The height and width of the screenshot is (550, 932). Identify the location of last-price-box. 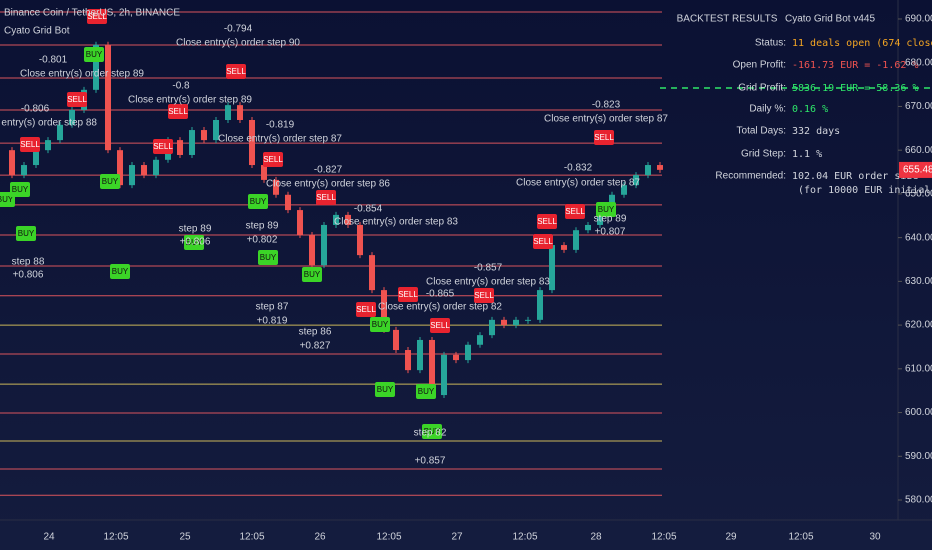
(915, 169).